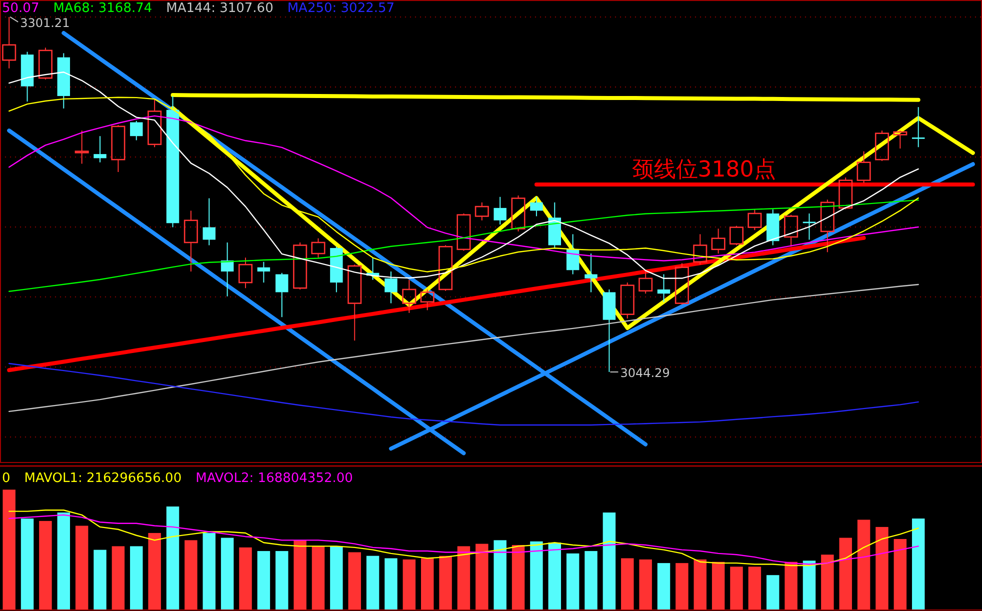 The image size is (982, 611). What do you see at coordinates (21, 8) in the screenshot?
I see `text: 50.07` at bounding box center [21, 8].